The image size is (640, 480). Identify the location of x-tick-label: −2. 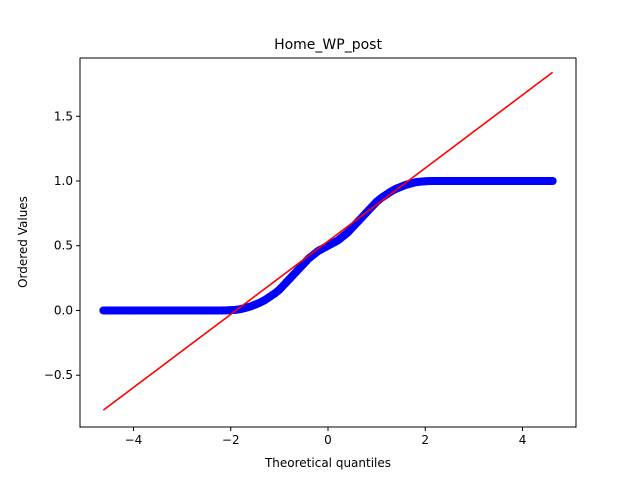
(231, 440).